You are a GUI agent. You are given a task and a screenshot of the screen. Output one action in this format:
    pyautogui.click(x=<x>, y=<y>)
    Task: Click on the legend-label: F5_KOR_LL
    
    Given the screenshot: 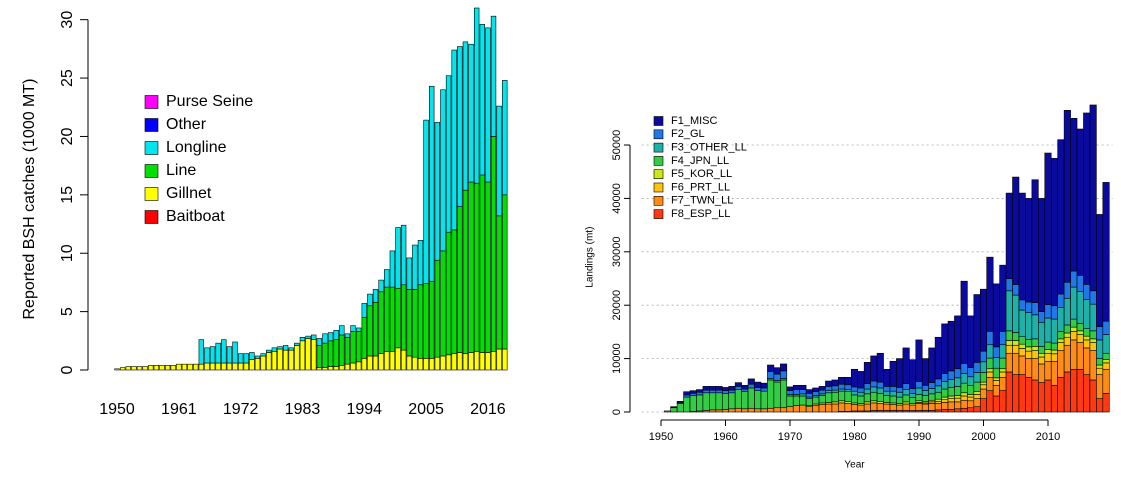 What is the action you would take?
    pyautogui.click(x=701, y=174)
    